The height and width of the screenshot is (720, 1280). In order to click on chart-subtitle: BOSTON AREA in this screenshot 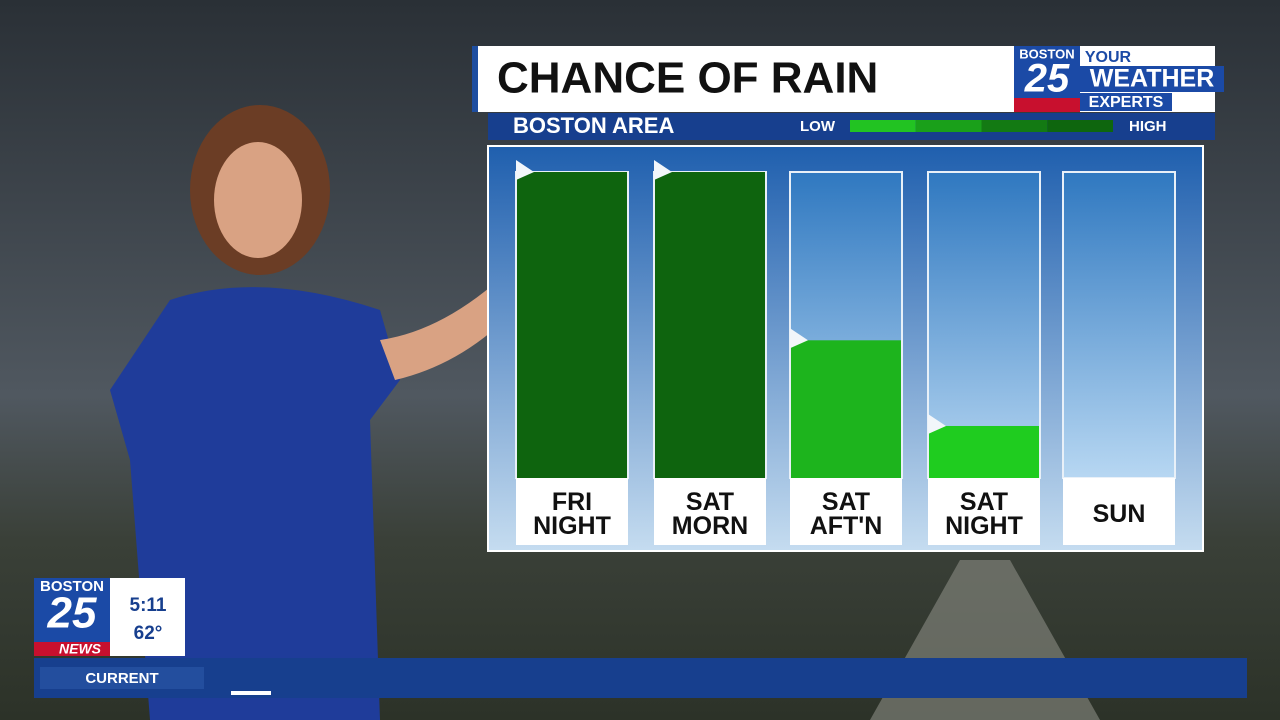, I will do `click(593, 125)`.